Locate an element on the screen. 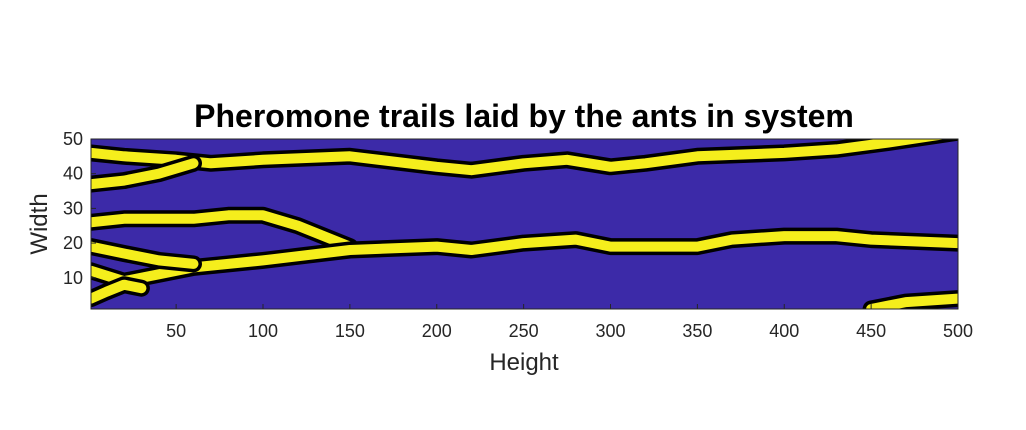  x-tick-label: 200 is located at coordinates (437, 331).